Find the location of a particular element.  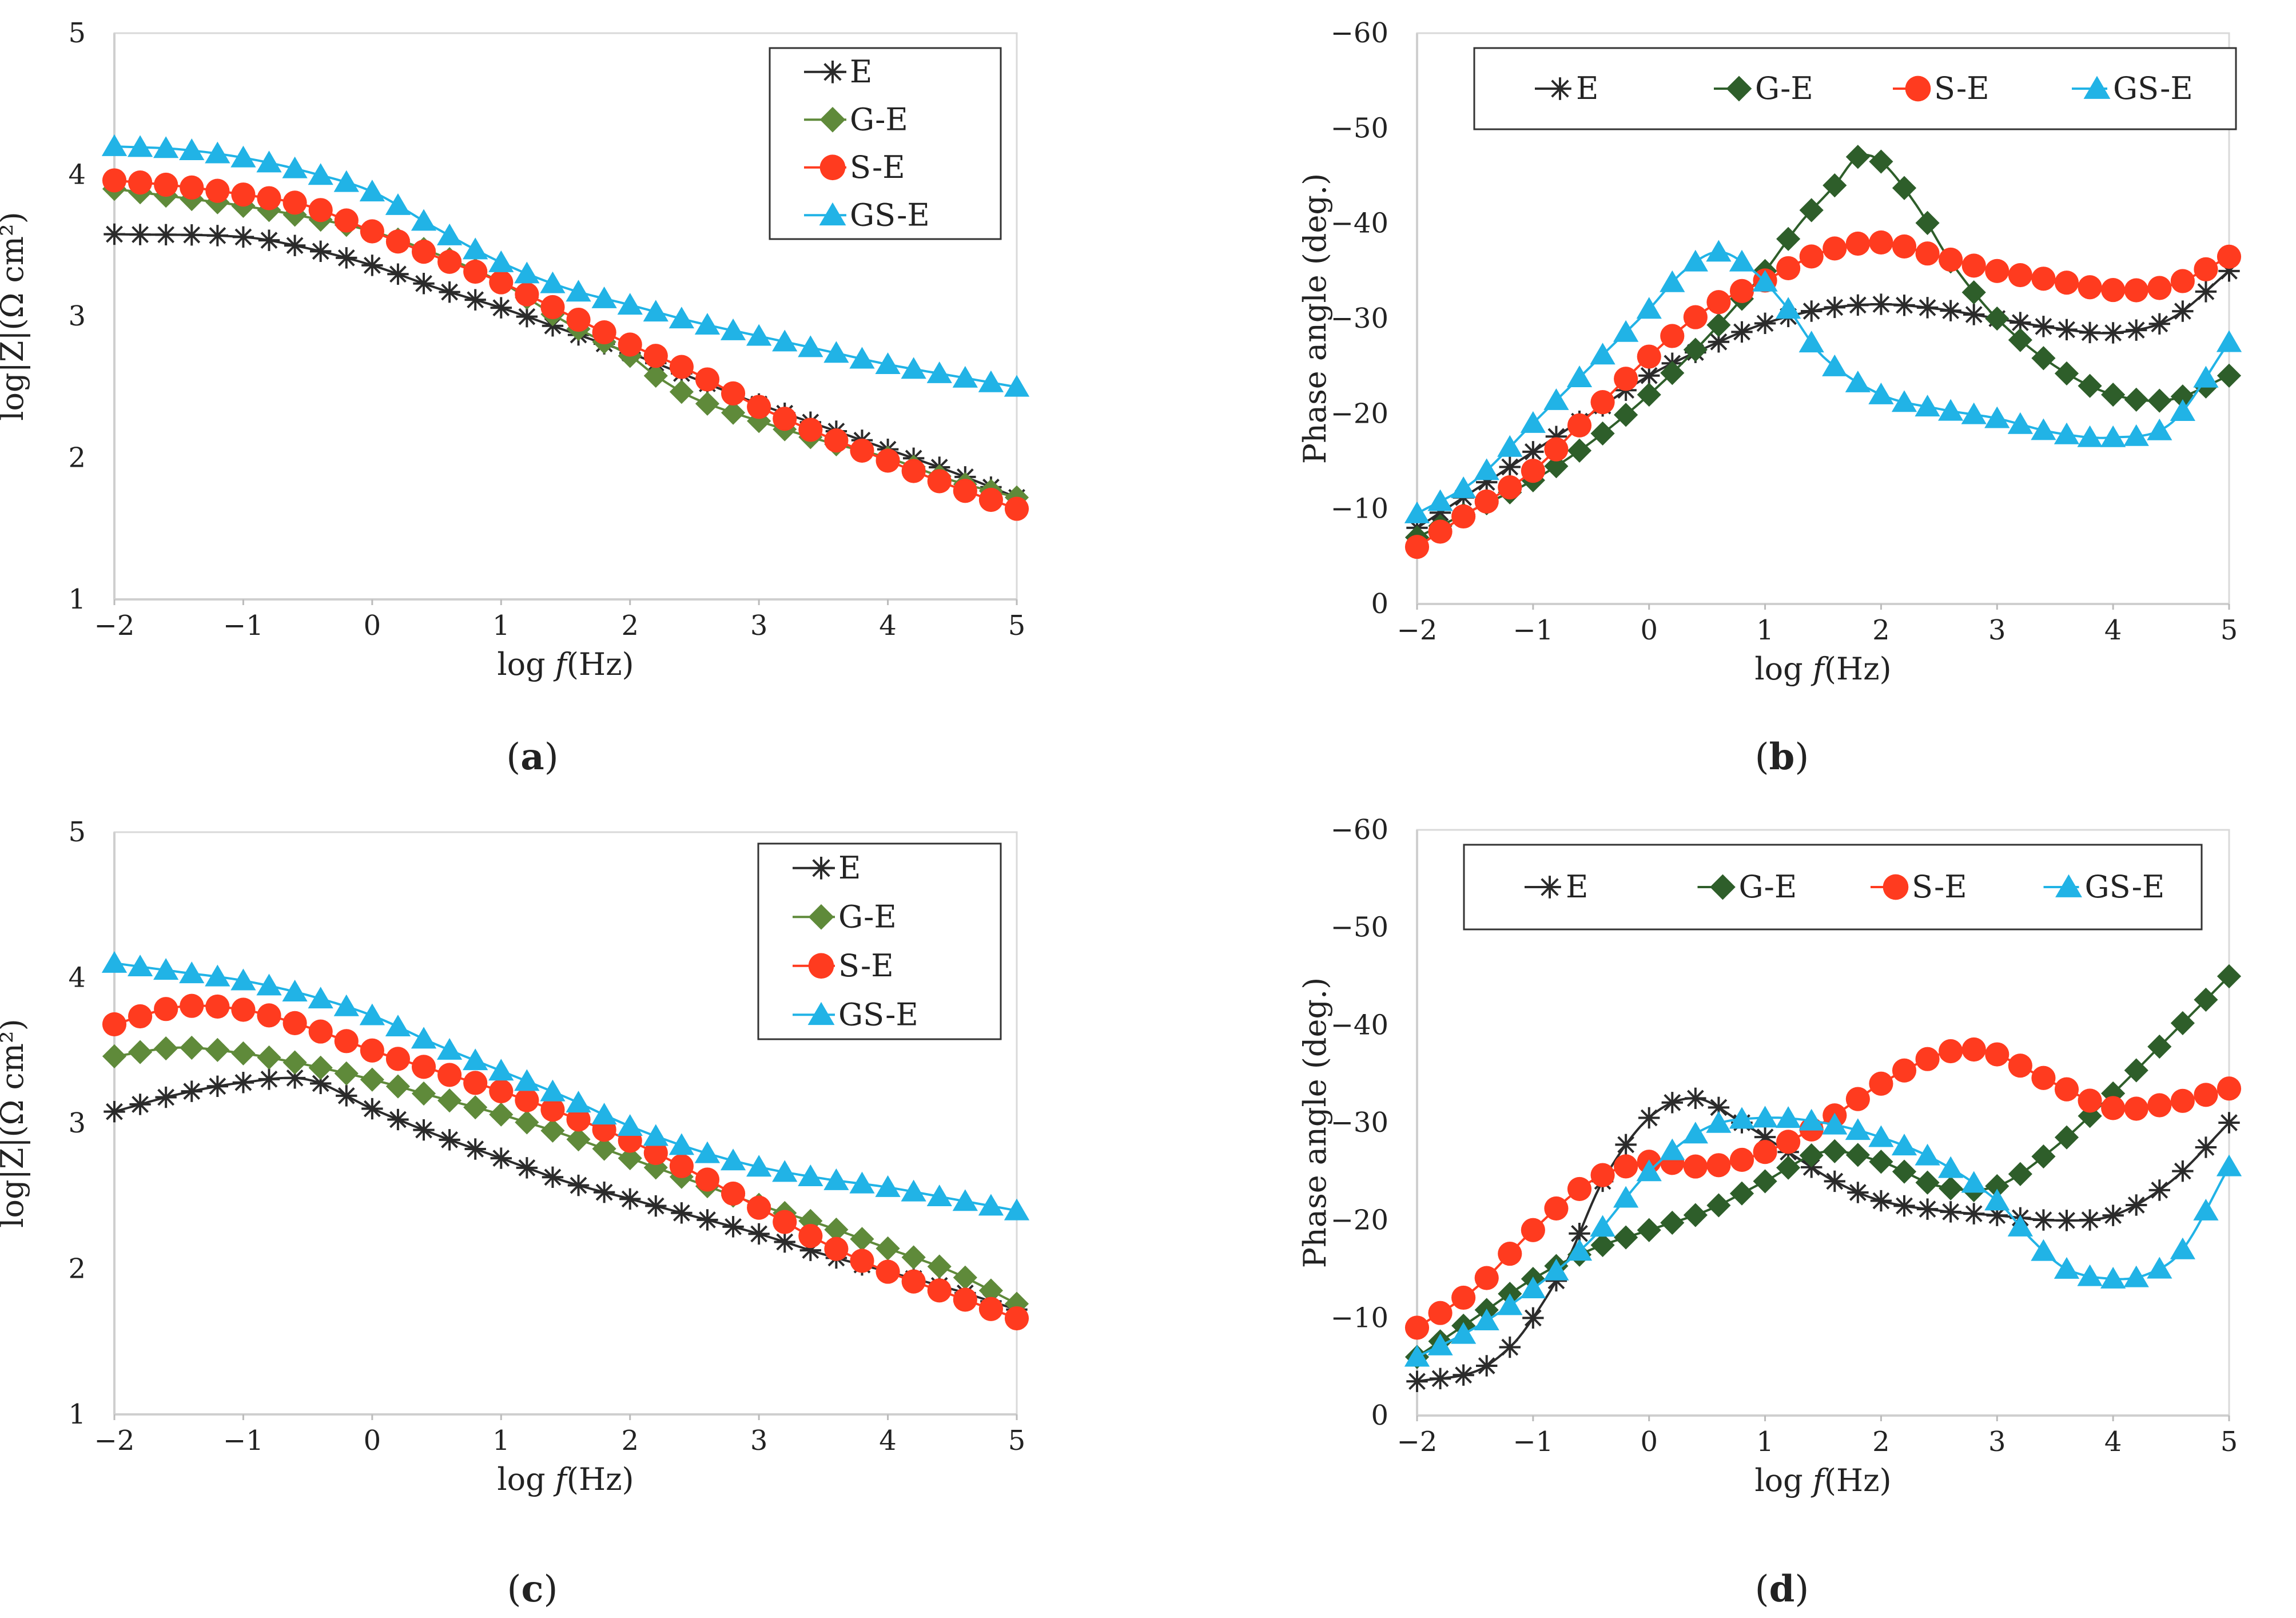

y-tick-label: −10 is located at coordinates (1359, 1318).